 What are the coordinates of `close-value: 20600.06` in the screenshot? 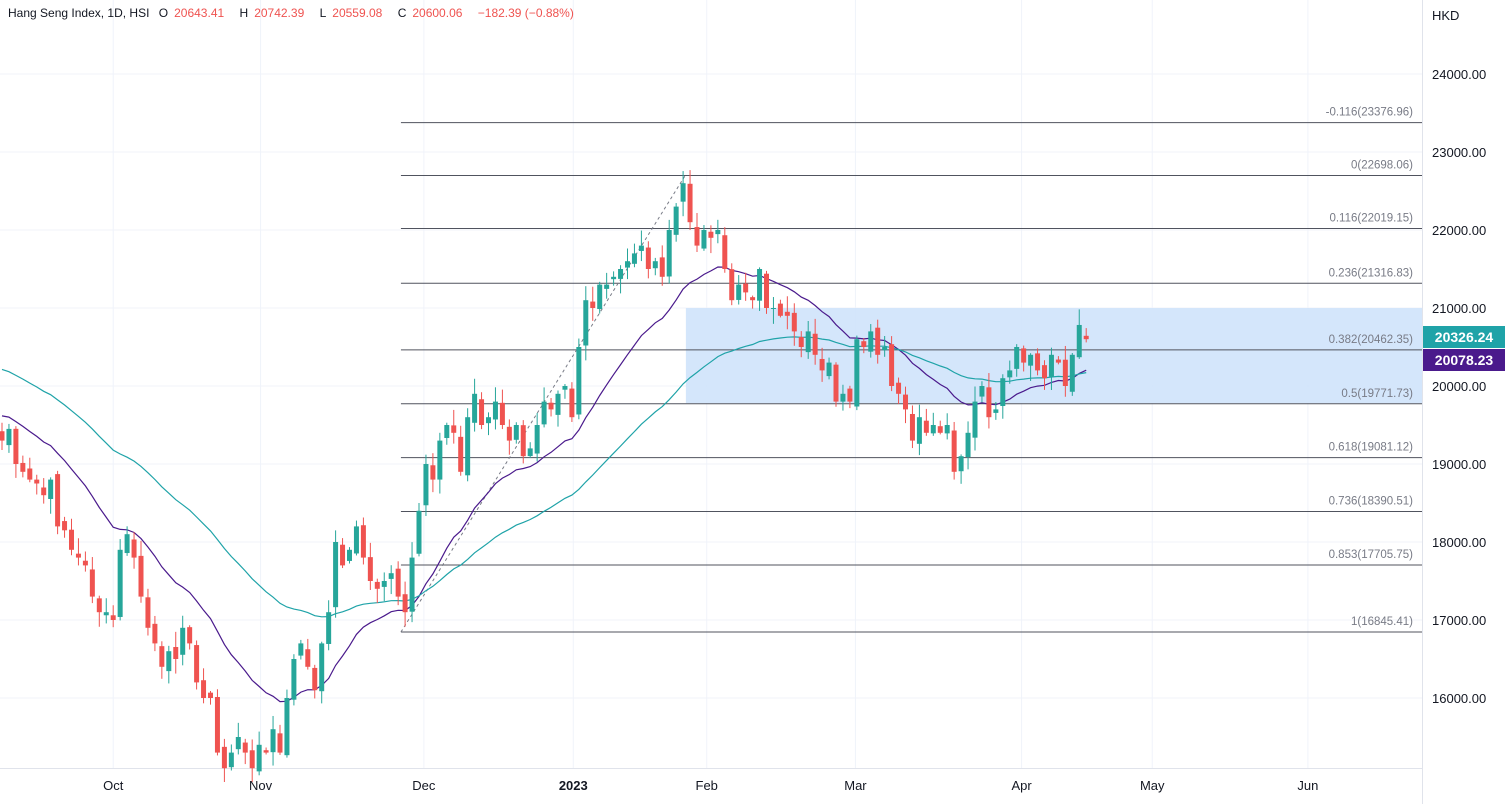 It's located at (437, 13).